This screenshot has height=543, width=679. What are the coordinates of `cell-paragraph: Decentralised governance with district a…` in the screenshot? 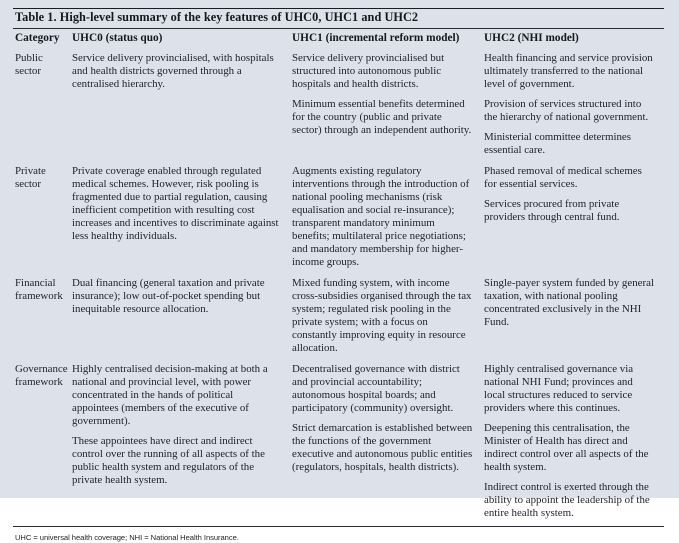 It's located at (376, 388).